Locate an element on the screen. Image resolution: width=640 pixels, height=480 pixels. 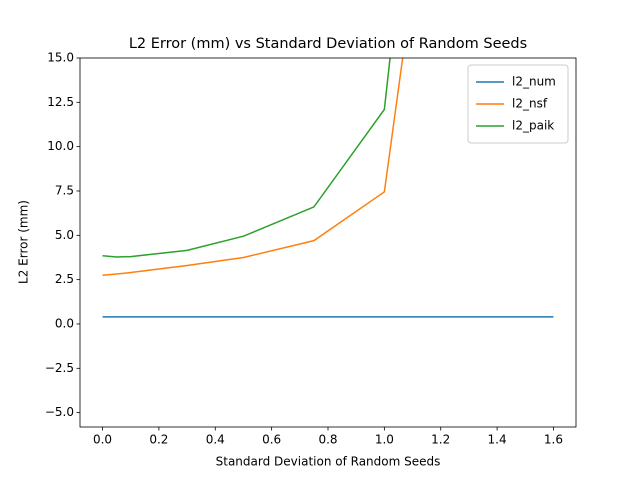
x-tick-label: 0.0 is located at coordinates (102, 440).